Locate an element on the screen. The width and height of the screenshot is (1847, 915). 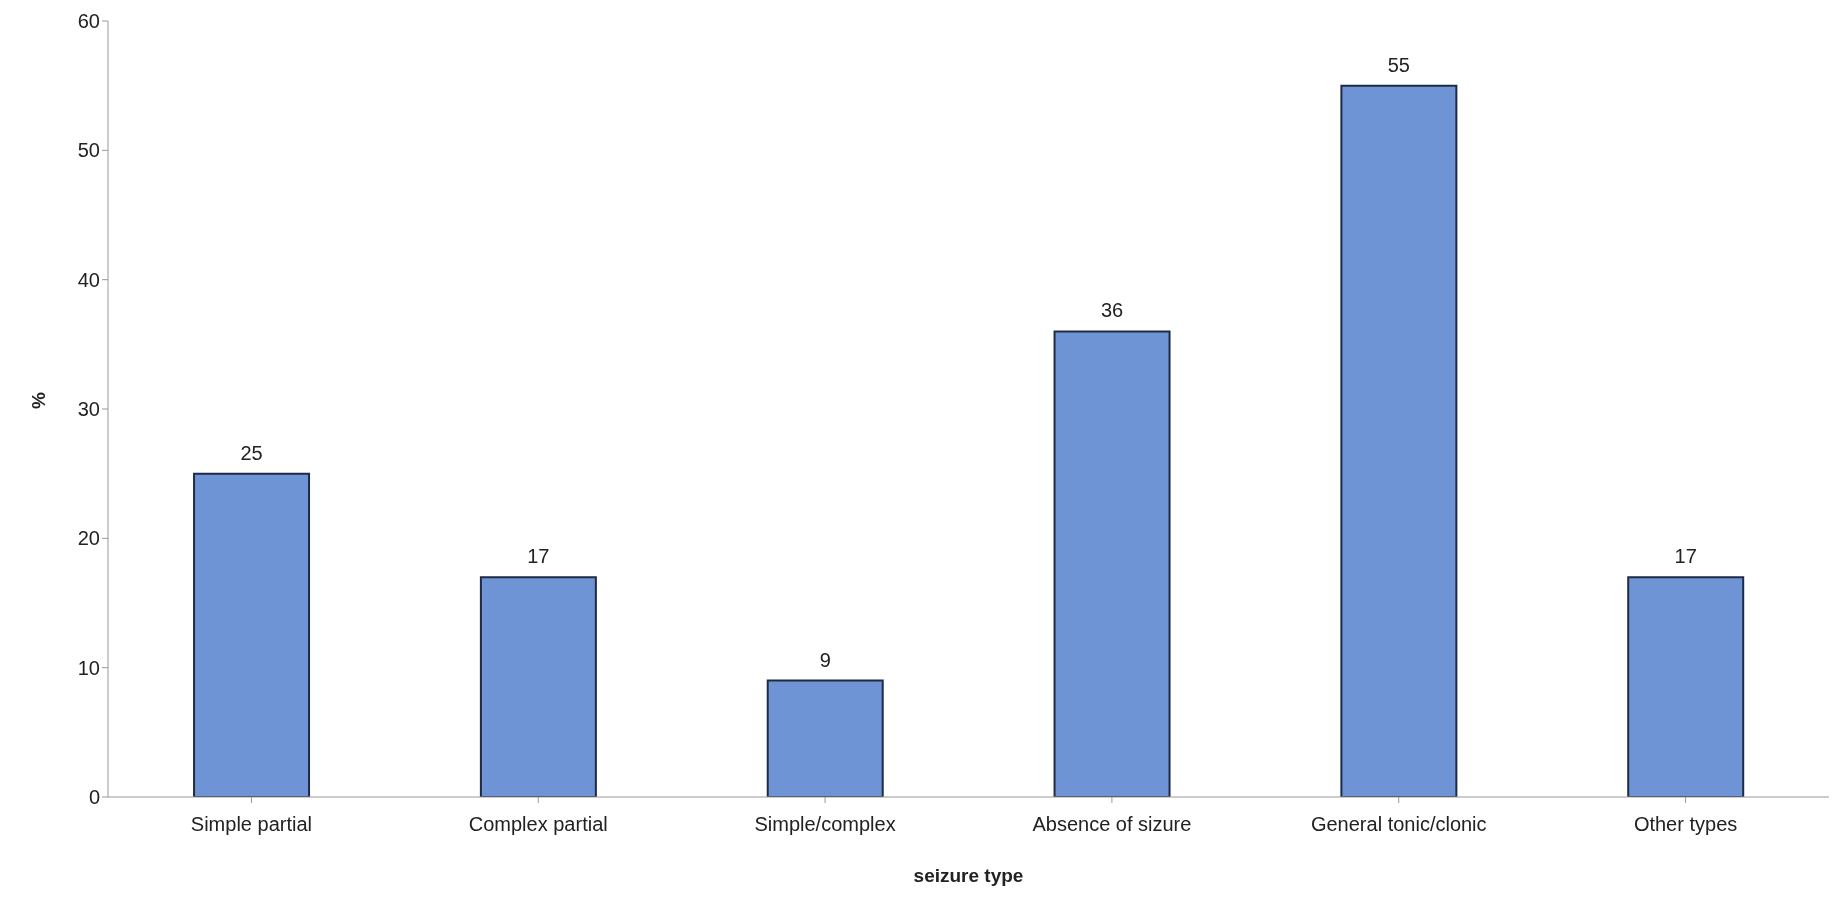
y-tick-label: 10 is located at coordinates (88, 667).